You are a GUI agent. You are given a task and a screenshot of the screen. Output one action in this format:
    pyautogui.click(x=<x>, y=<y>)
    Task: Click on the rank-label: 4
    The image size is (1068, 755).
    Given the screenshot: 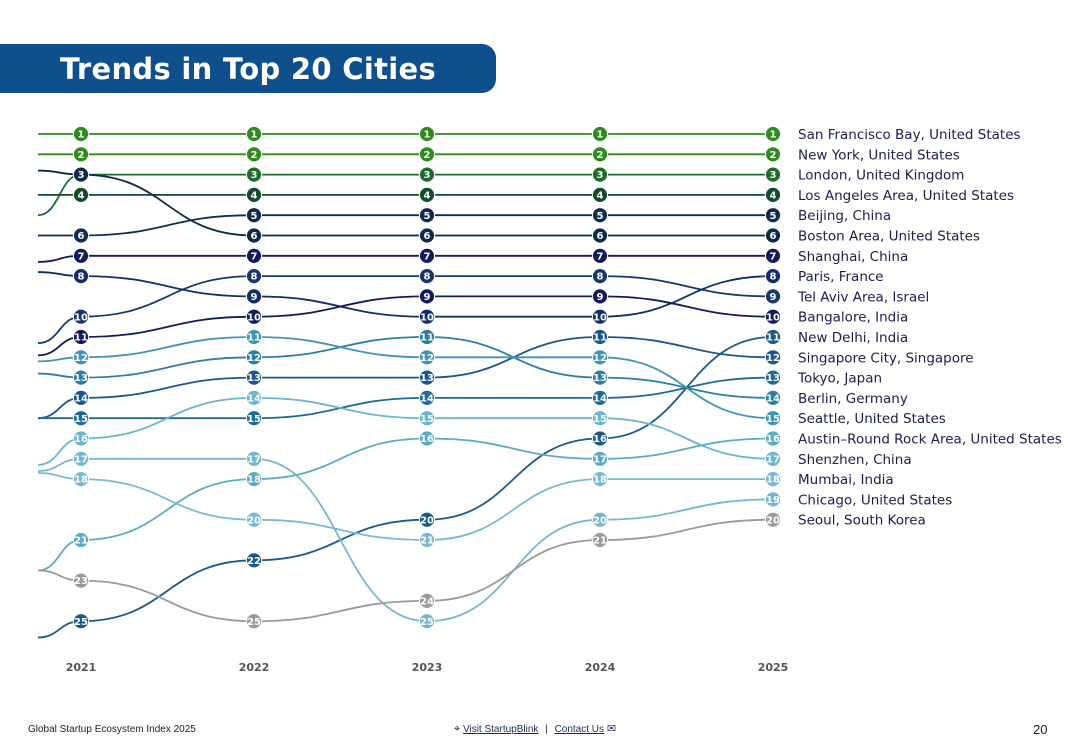 What is the action you would take?
    pyautogui.click(x=427, y=196)
    